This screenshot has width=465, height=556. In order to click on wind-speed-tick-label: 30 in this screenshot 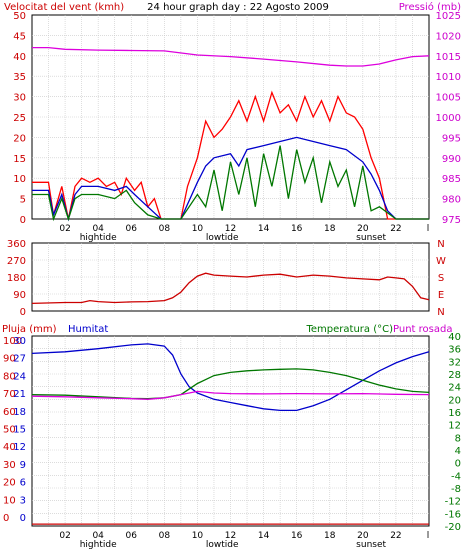, I will do `click(19, 98)`.